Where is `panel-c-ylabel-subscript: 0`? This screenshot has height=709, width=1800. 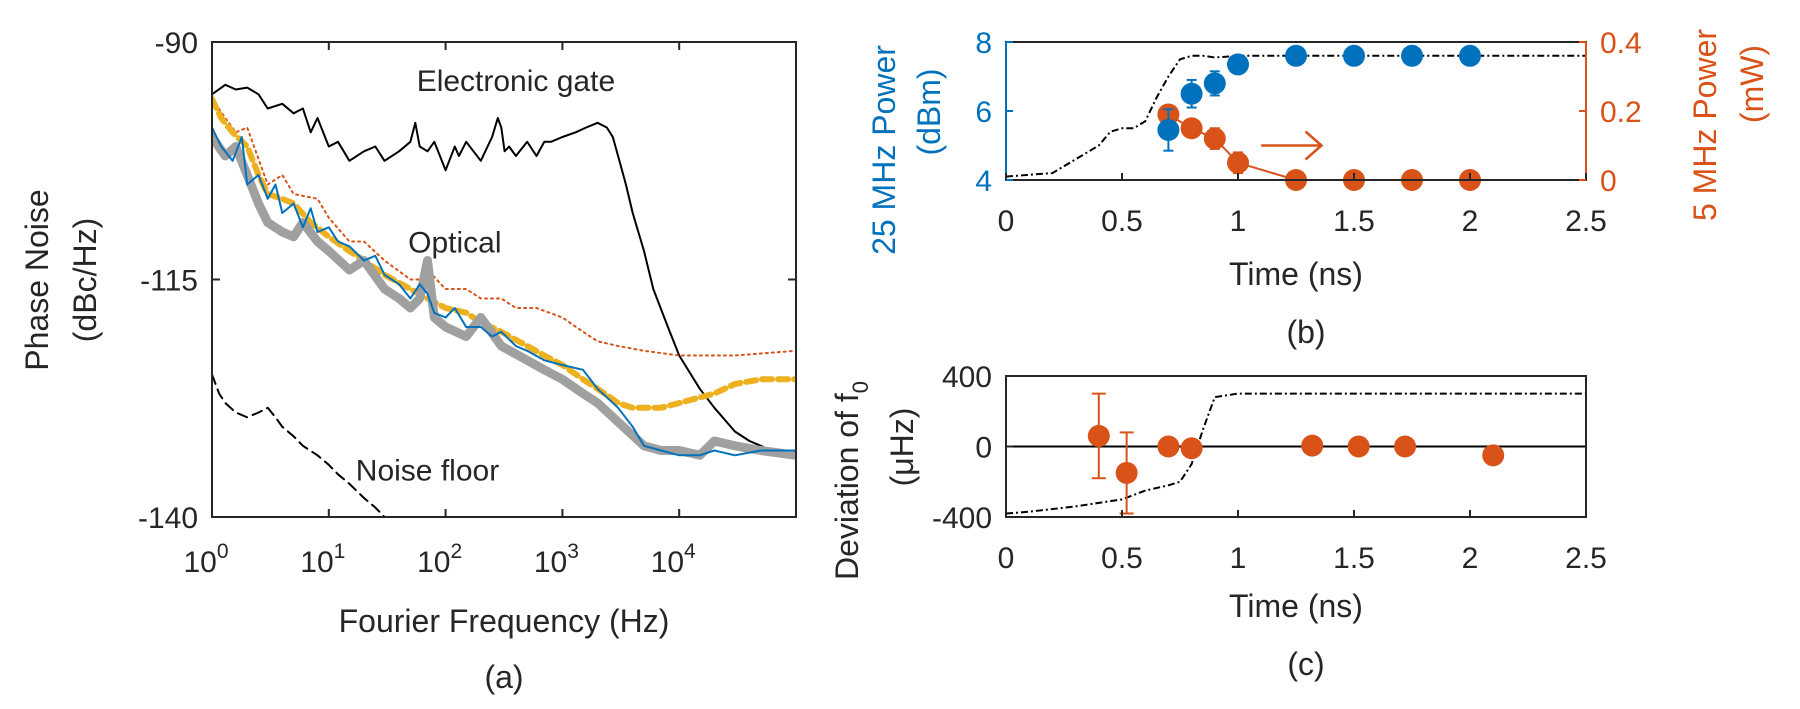 panel-c-ylabel-subscript: 0 is located at coordinates (860, 387).